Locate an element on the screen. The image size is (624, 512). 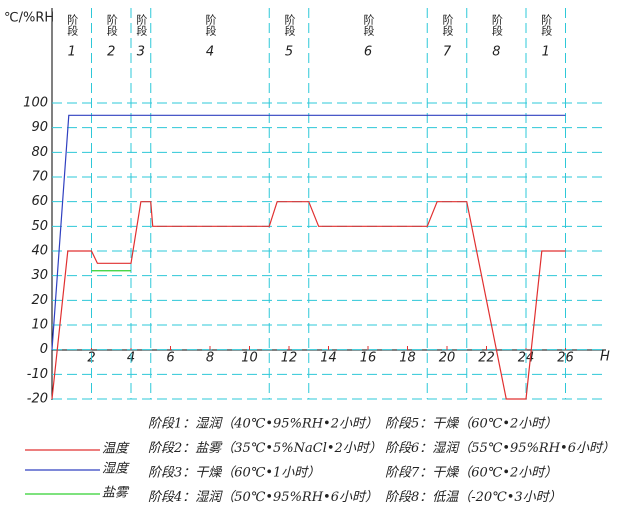
y-tick-label: 20 is located at coordinates (39, 300).